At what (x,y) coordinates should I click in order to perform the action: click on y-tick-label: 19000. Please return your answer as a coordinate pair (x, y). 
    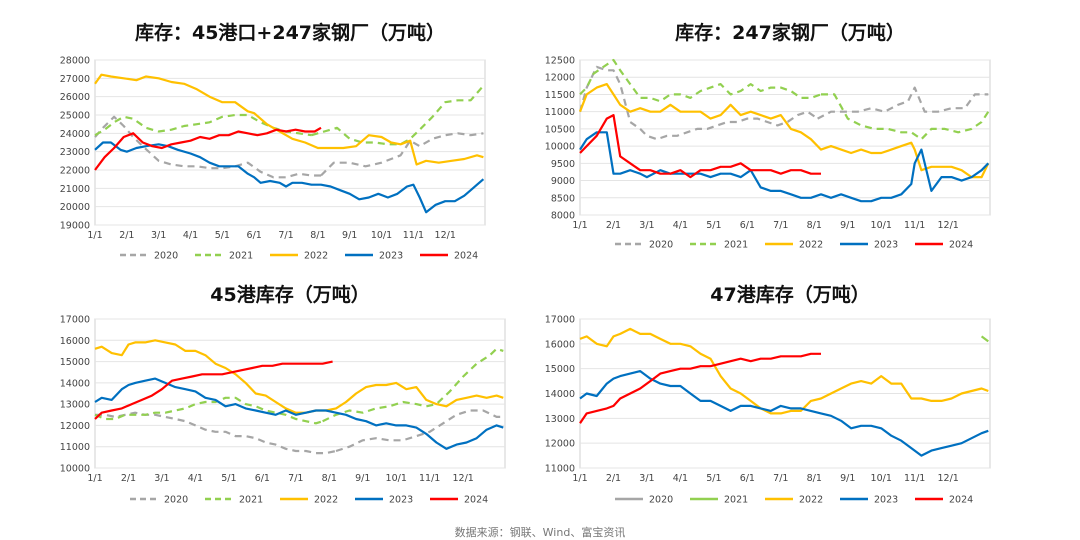
    Looking at the image, I should click on (75, 226).